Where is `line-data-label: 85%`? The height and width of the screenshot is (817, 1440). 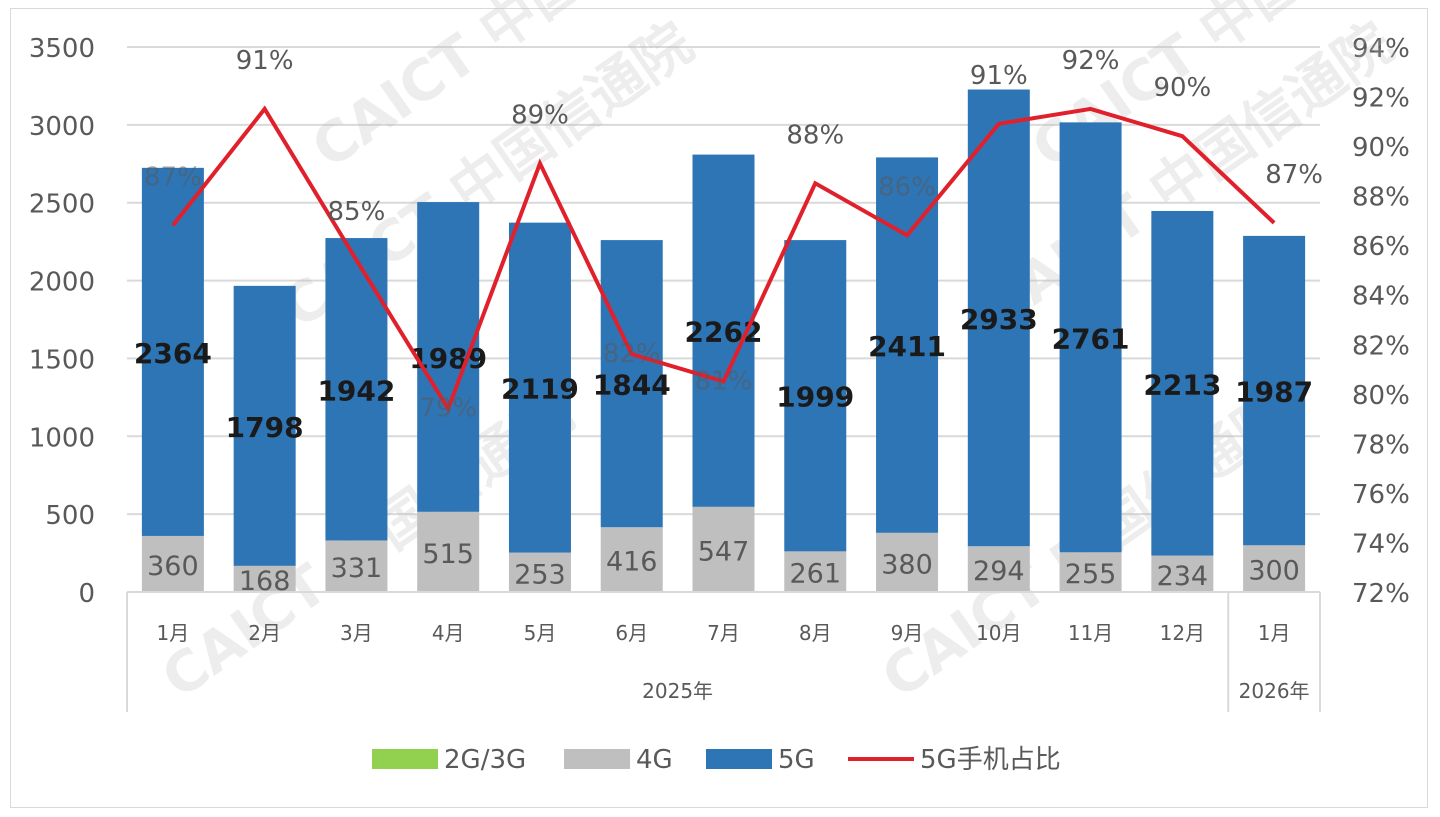 line-data-label: 85% is located at coordinates (357, 212).